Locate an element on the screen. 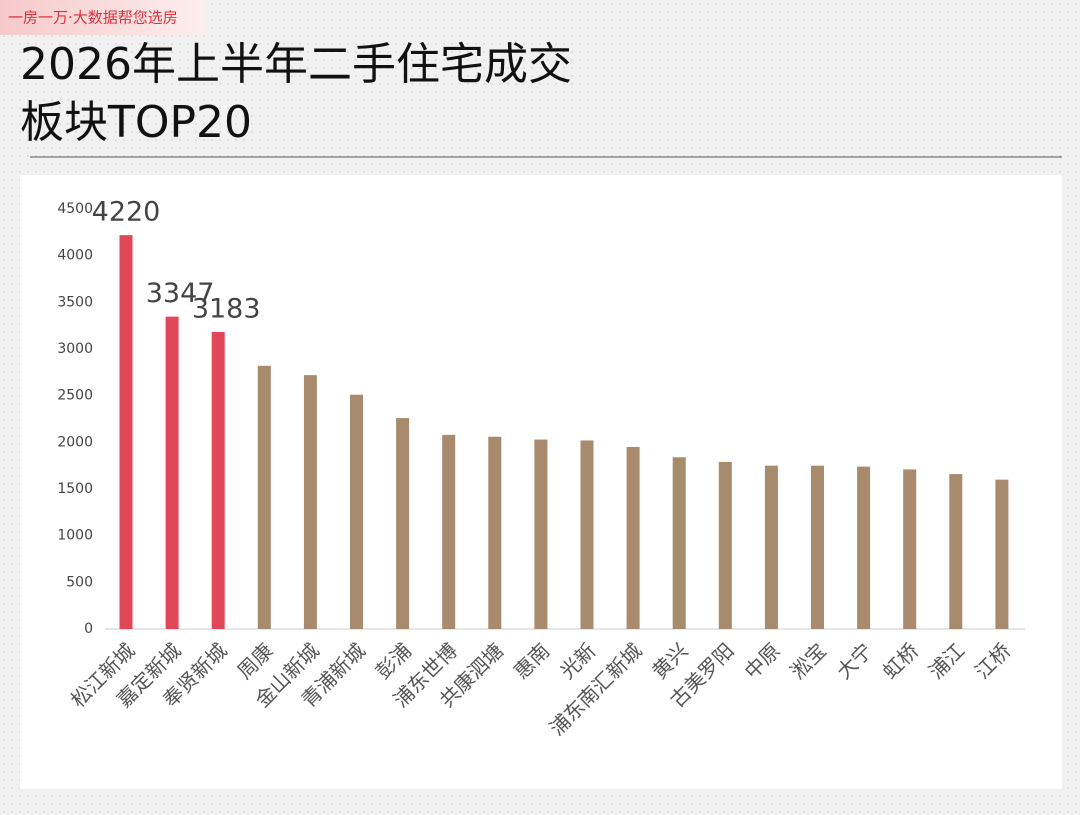 The image size is (1080, 815). y-tick-label: 4000 is located at coordinates (75, 256).